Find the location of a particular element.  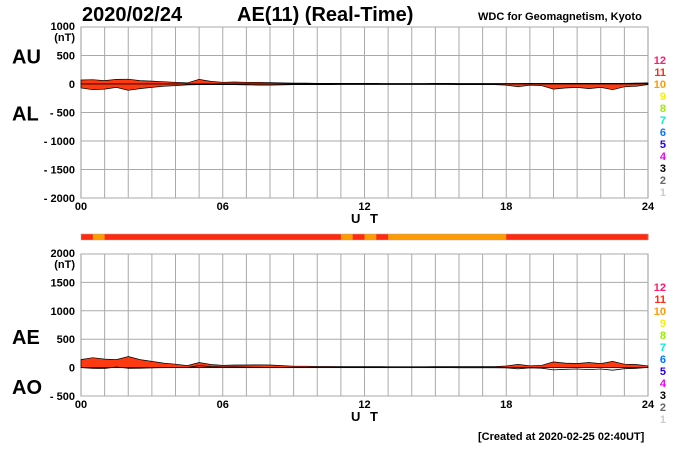

unit-label: (nT) is located at coordinates (64, 38).